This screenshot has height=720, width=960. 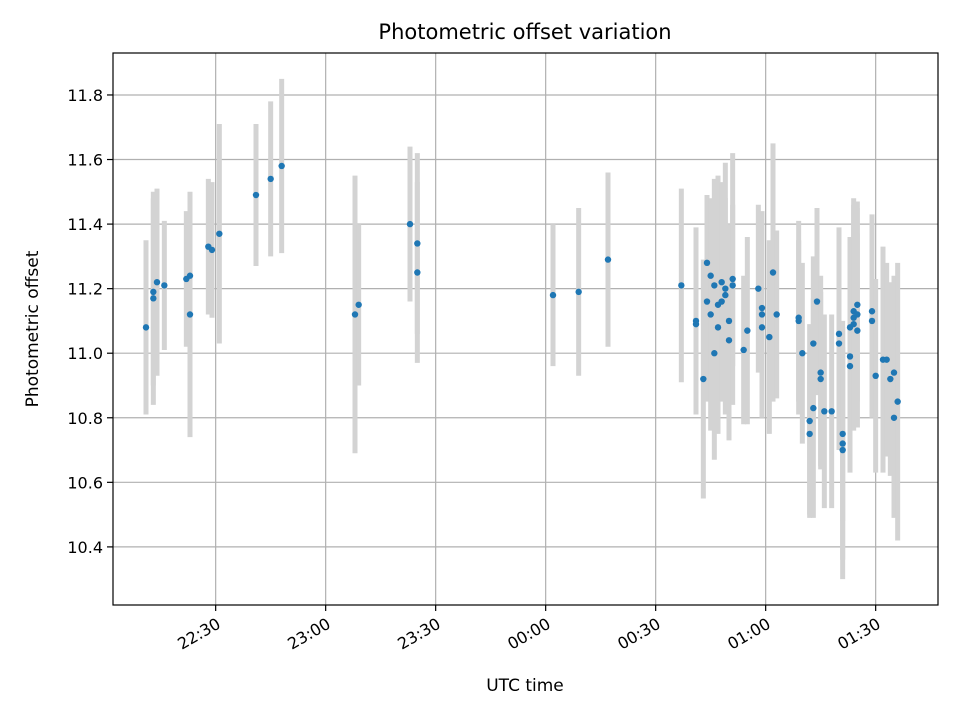 What do you see at coordinates (85, 482) in the screenshot?
I see `y-tick-label: 10.6` at bounding box center [85, 482].